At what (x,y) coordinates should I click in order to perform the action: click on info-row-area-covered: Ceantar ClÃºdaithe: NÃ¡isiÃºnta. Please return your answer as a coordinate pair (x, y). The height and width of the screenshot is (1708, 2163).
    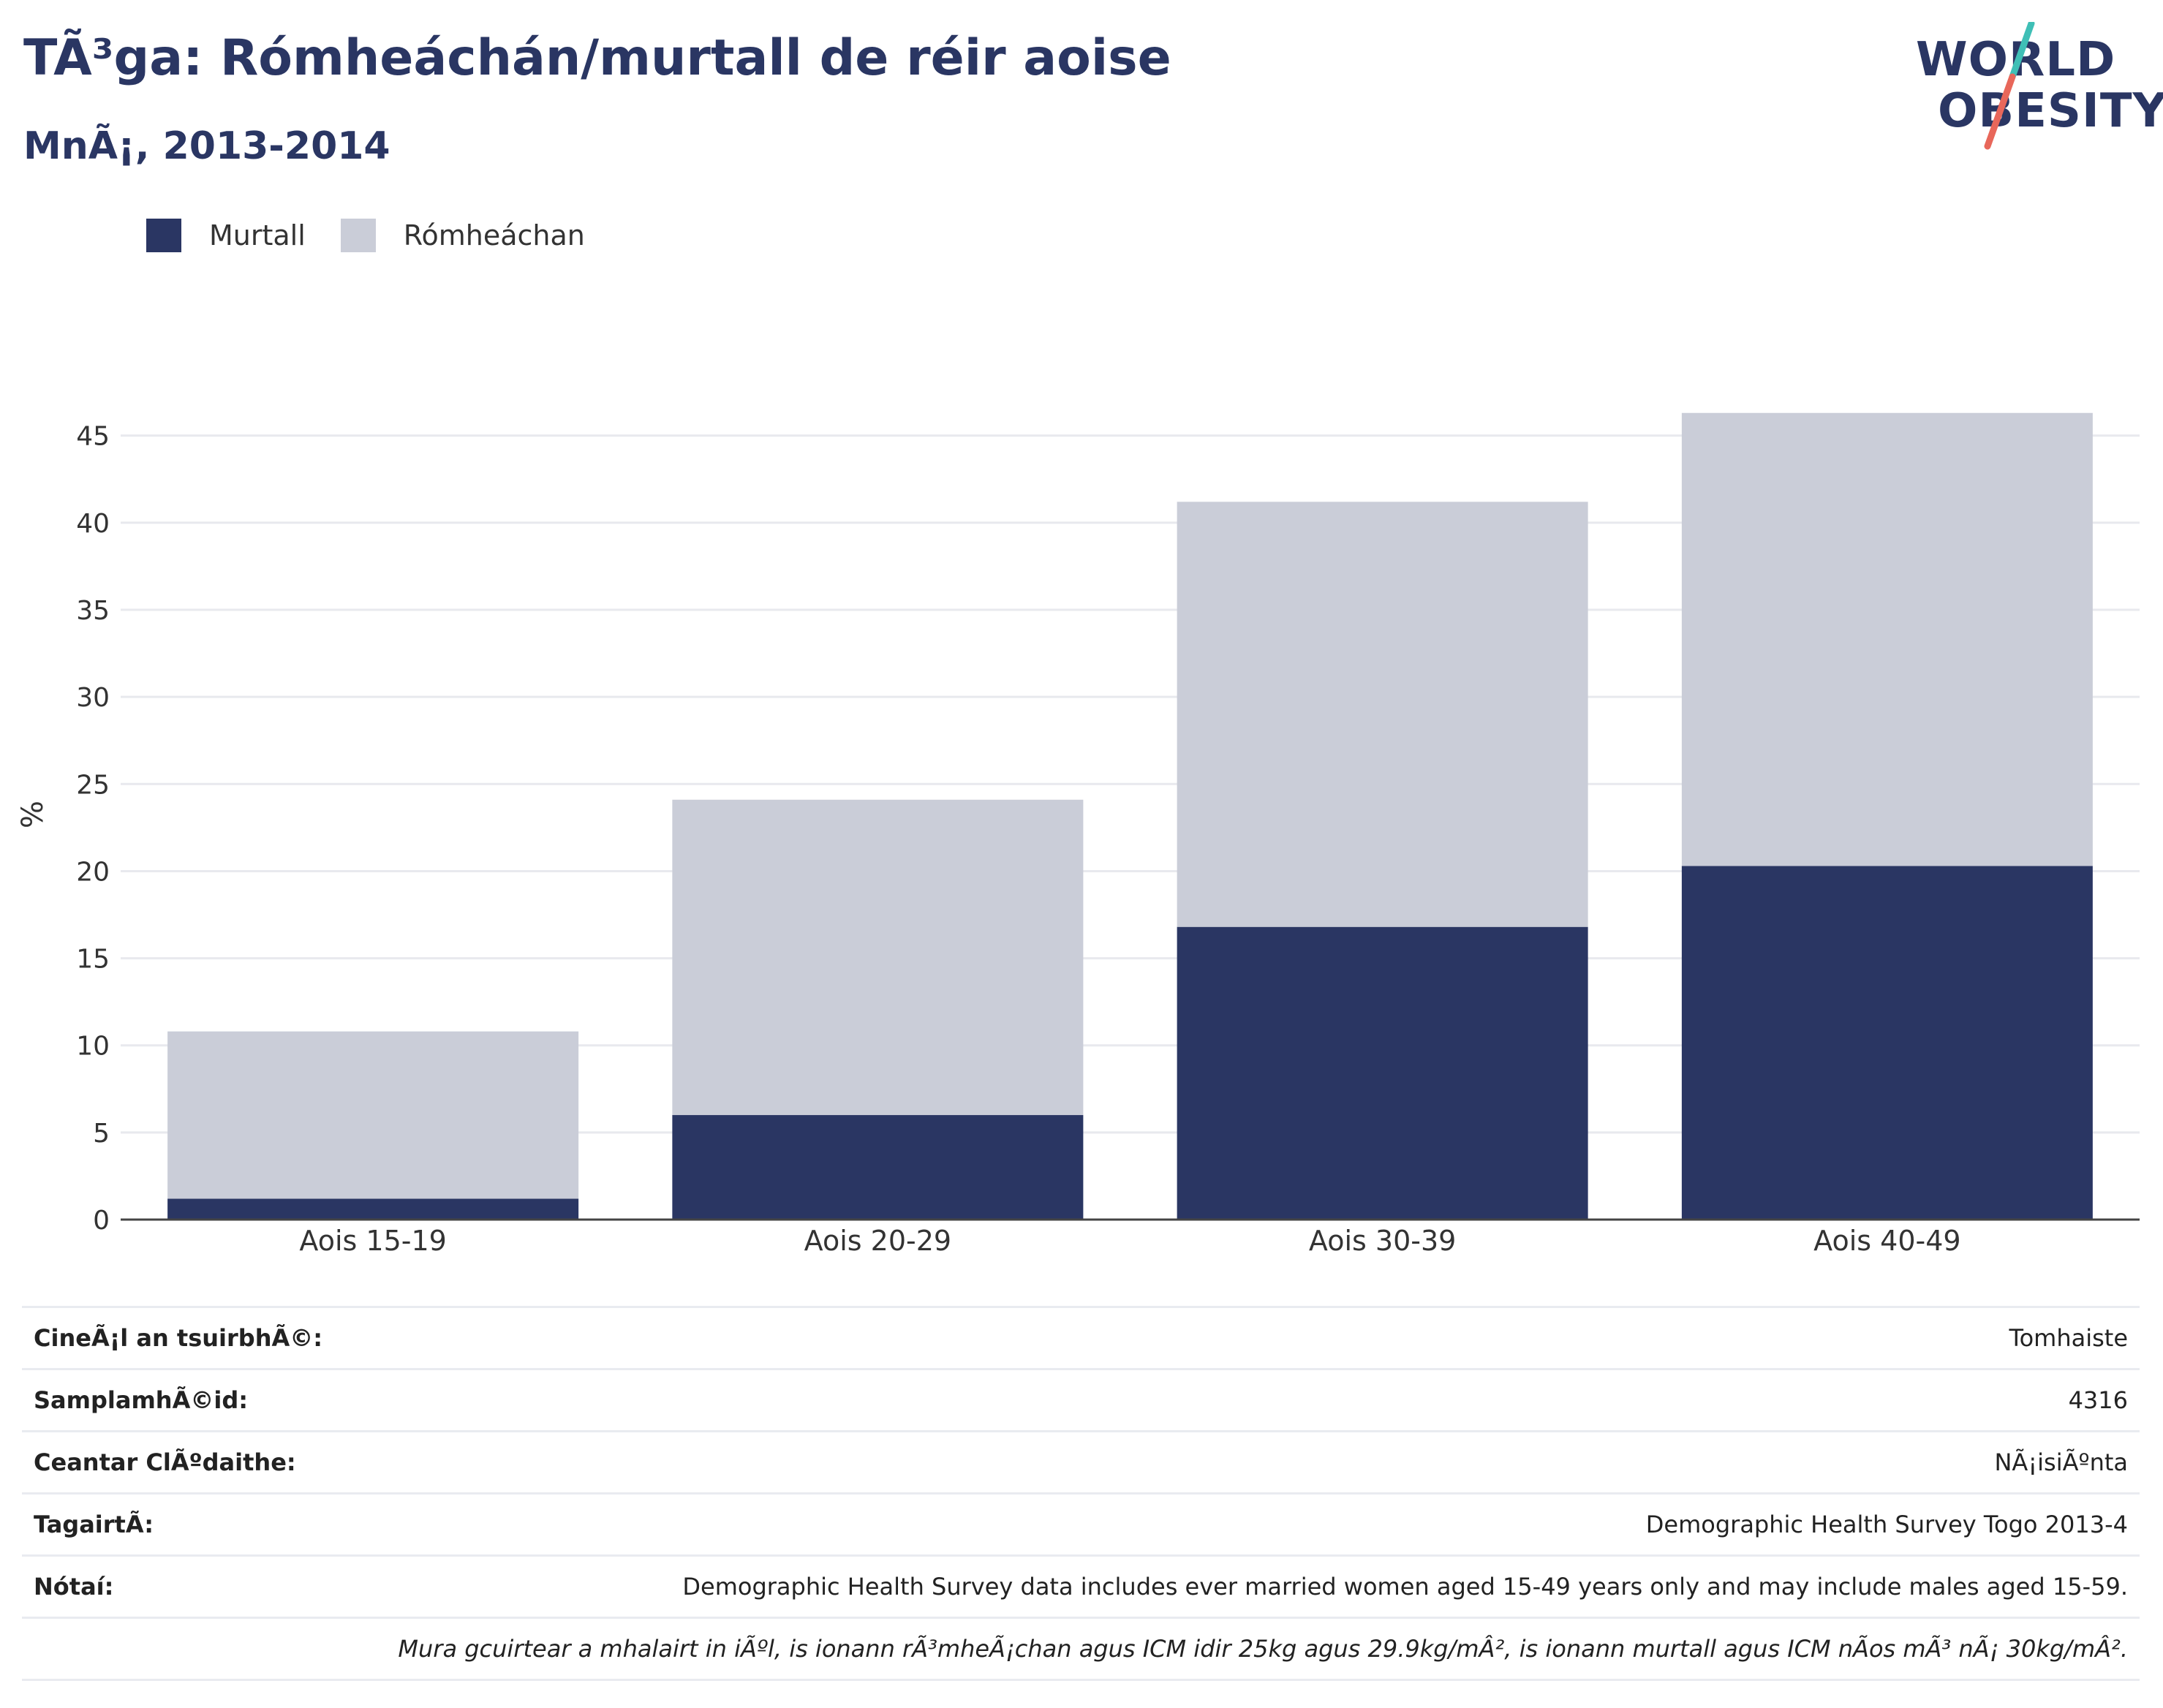
    Looking at the image, I should click on (1081, 1461).